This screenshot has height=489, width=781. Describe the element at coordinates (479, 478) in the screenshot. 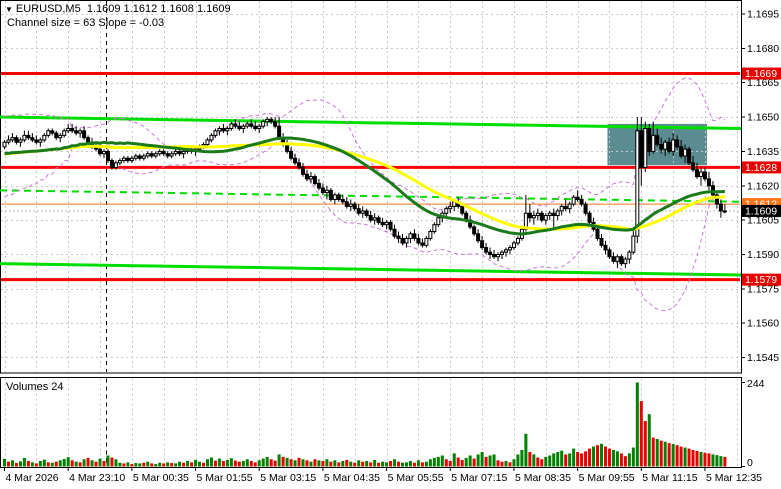

I see `time-tick-label: 5 Mar 07:15` at that location.